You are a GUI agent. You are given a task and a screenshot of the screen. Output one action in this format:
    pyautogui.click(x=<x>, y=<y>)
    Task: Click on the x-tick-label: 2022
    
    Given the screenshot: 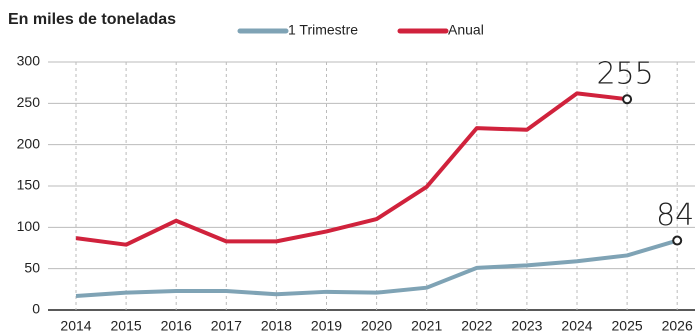 What is the action you would take?
    pyautogui.click(x=476, y=326)
    